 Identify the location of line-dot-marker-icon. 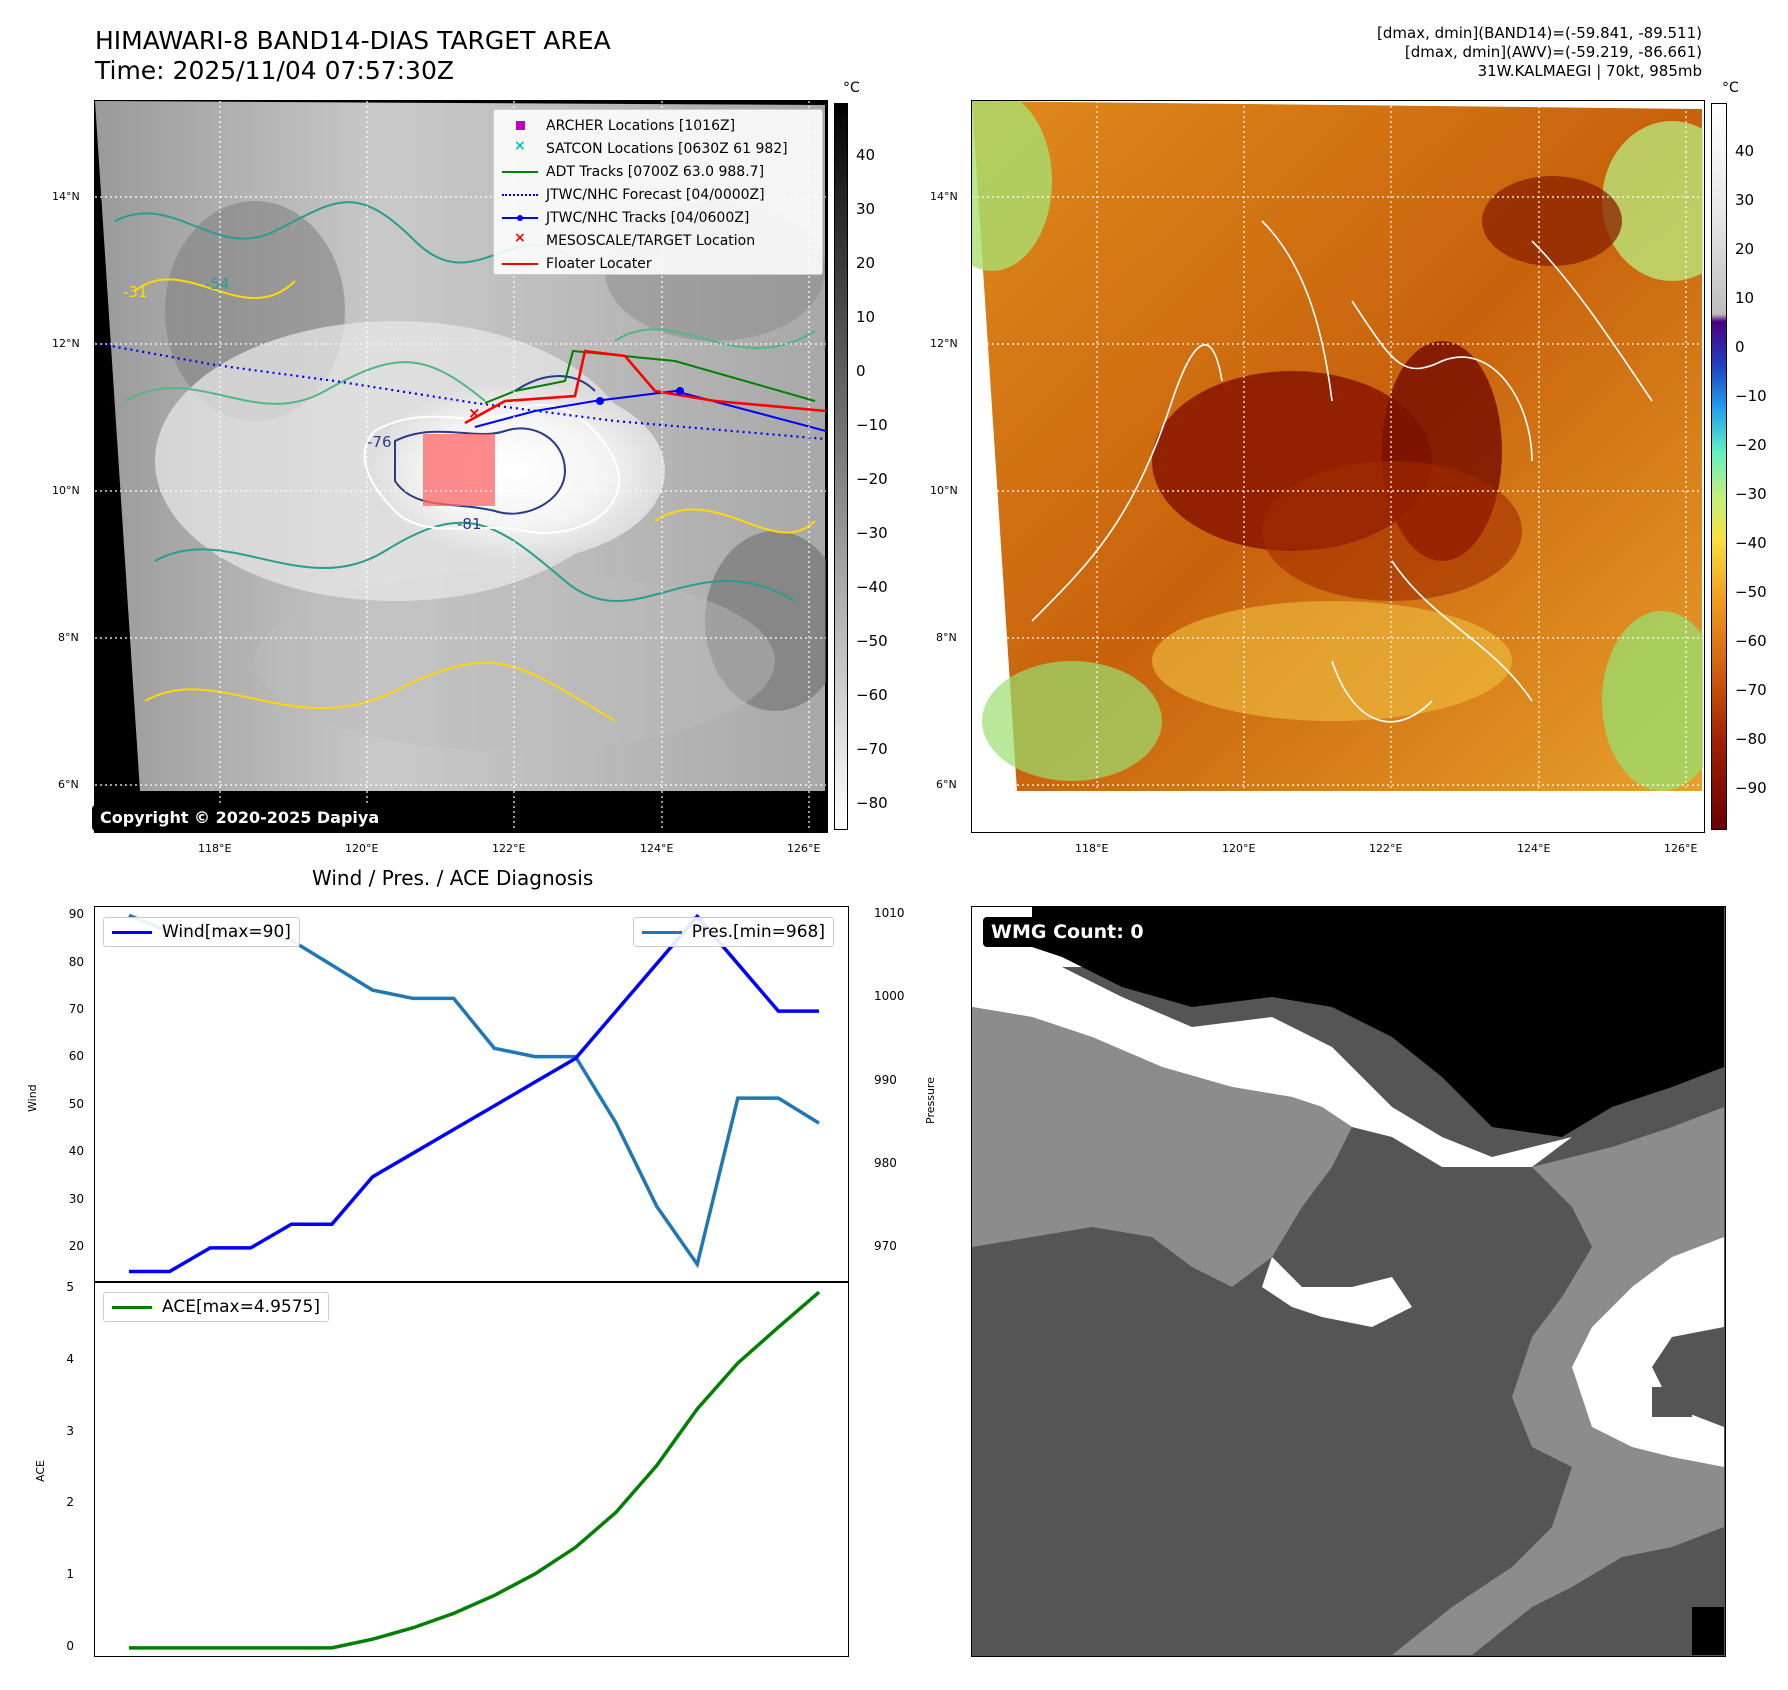
(520, 218).